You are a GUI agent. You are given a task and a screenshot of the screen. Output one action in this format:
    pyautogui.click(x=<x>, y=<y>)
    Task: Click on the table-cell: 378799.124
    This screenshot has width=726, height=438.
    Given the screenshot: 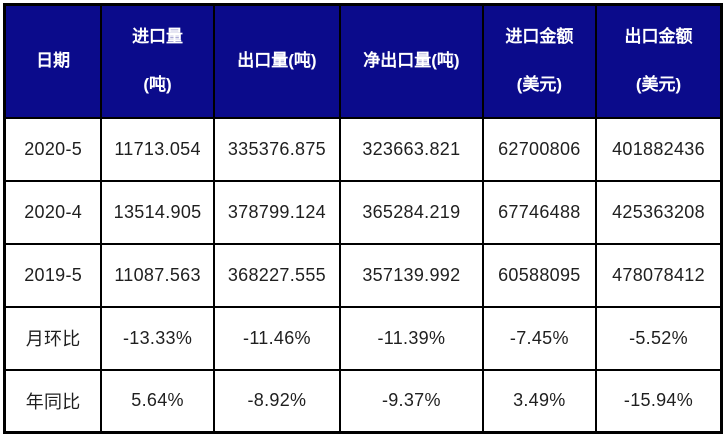 What is the action you would take?
    pyautogui.click(x=277, y=212)
    